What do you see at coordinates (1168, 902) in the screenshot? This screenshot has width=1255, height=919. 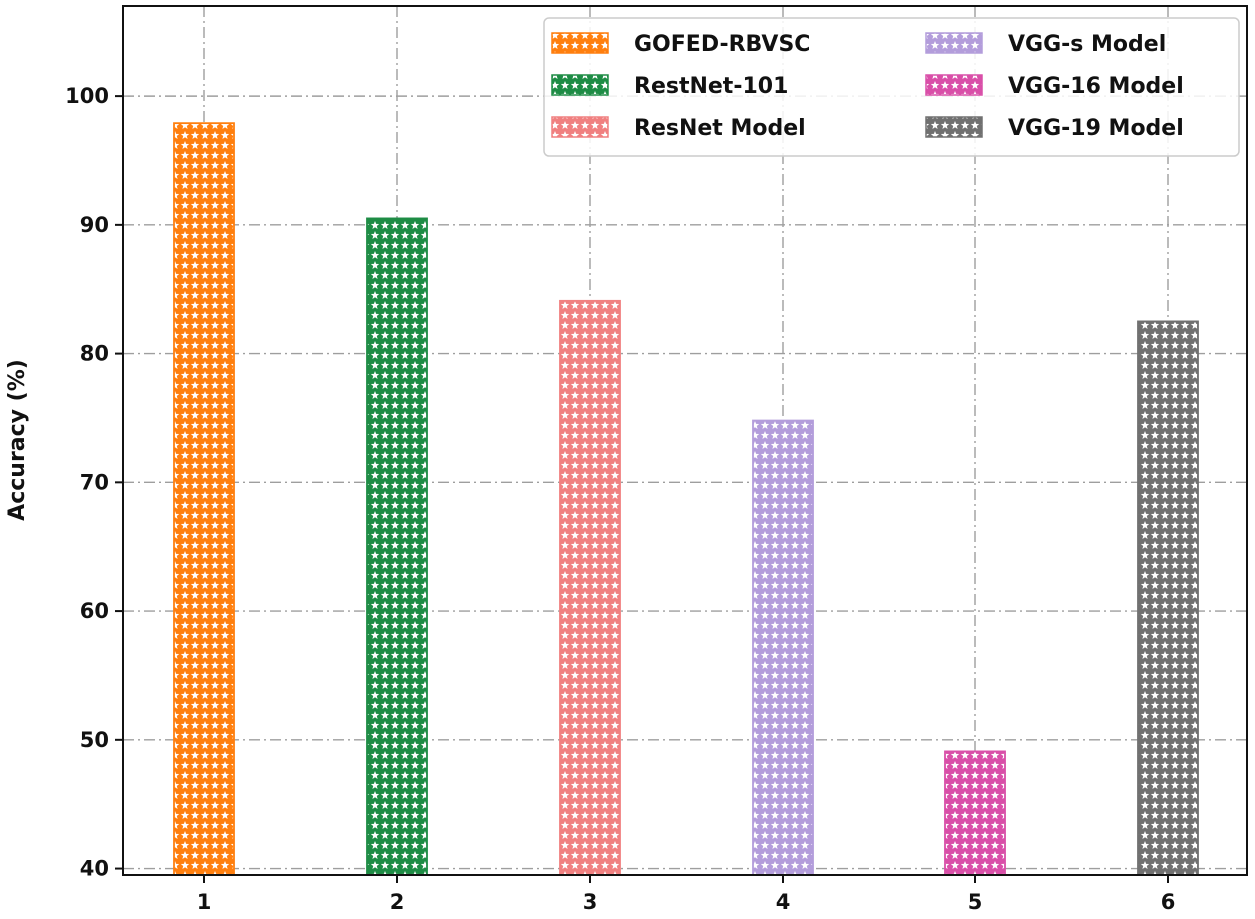 I see `x-tick-label: 6` at bounding box center [1168, 902].